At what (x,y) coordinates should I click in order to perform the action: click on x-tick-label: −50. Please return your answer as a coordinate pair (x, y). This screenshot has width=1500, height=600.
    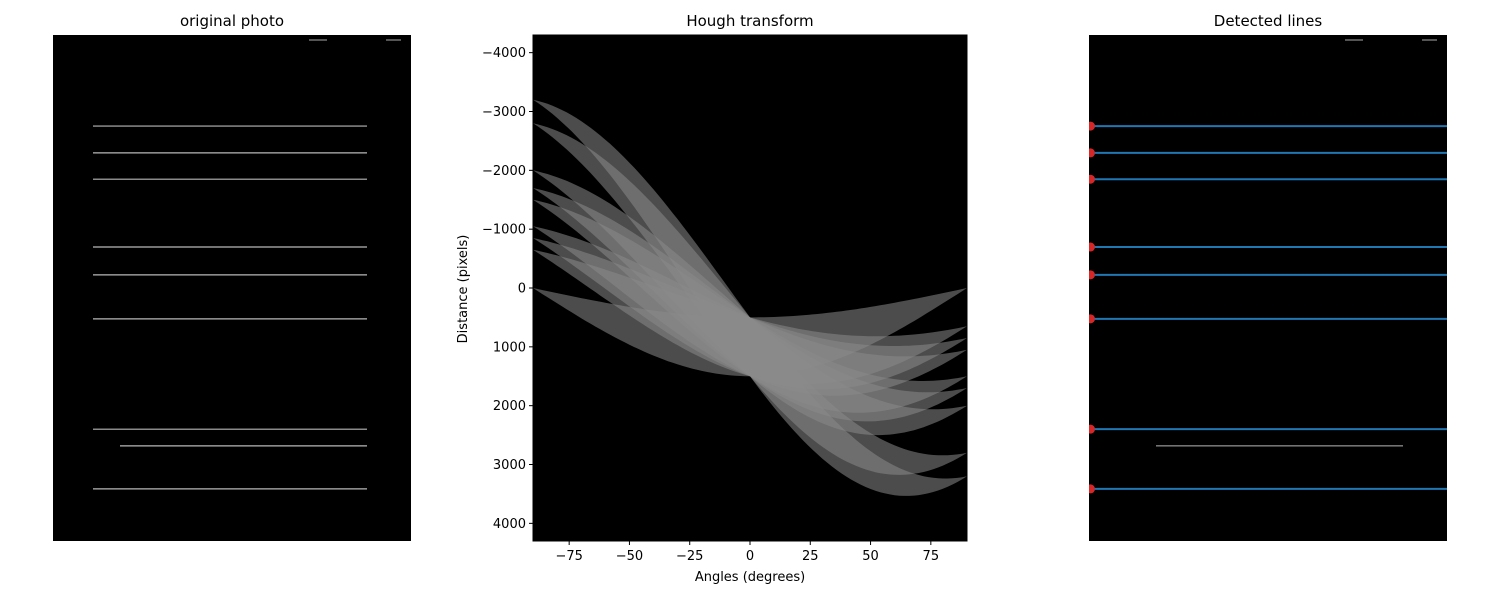
    Looking at the image, I should click on (629, 556).